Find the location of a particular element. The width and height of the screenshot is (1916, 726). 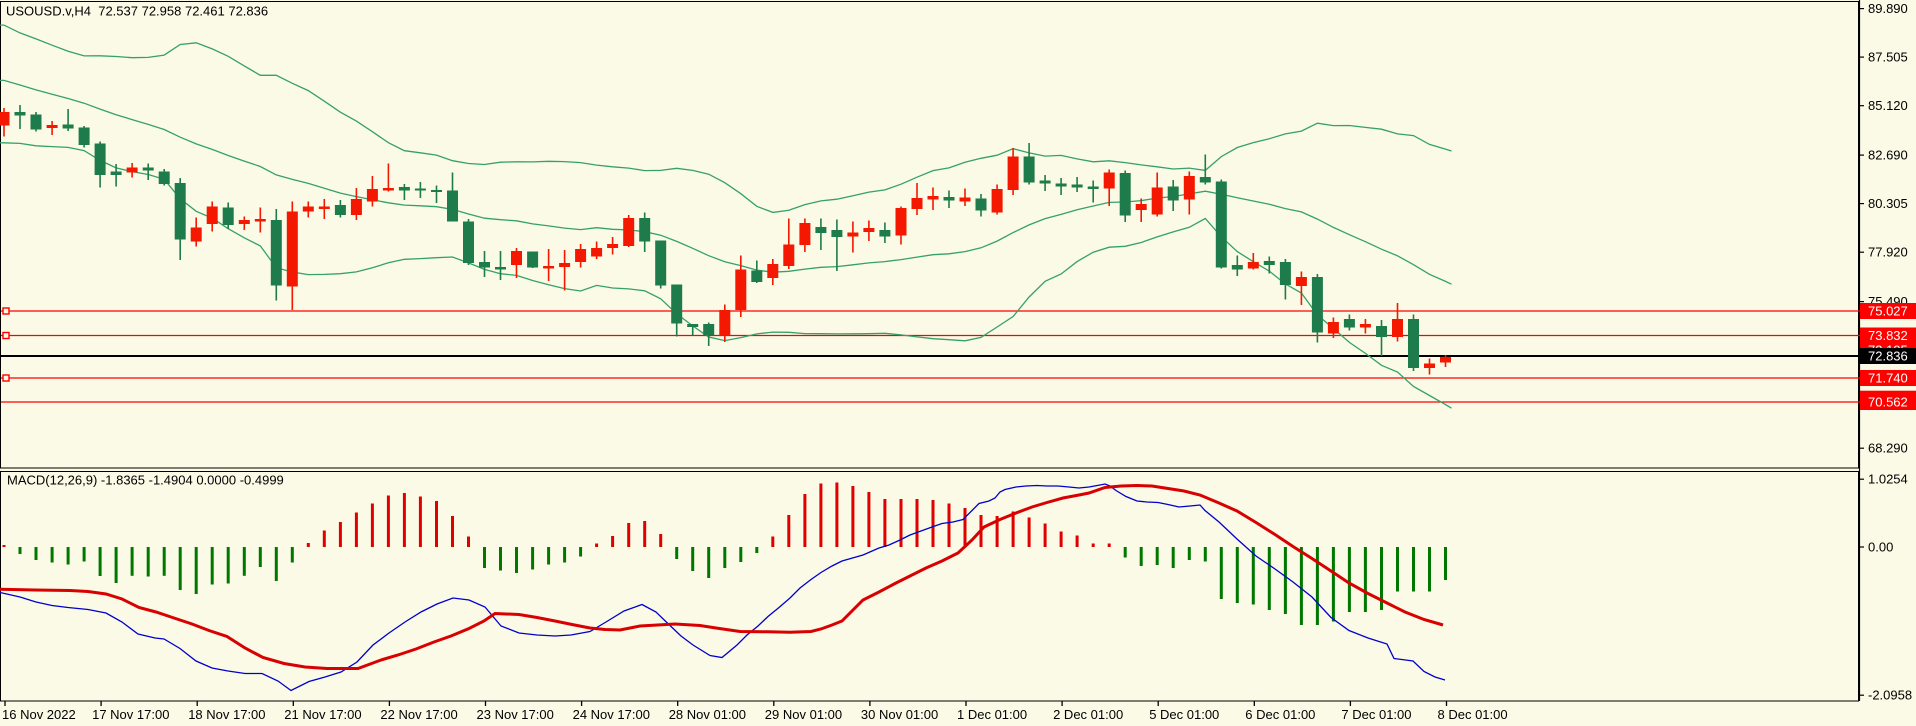

svg-text: 73.832 is located at coordinates (1888, 335).